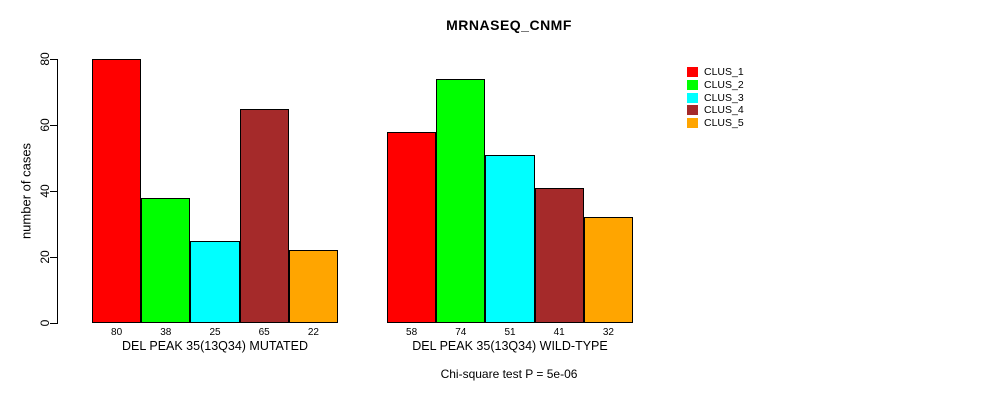  I want to click on bar-value-label: 22, so click(313, 332).